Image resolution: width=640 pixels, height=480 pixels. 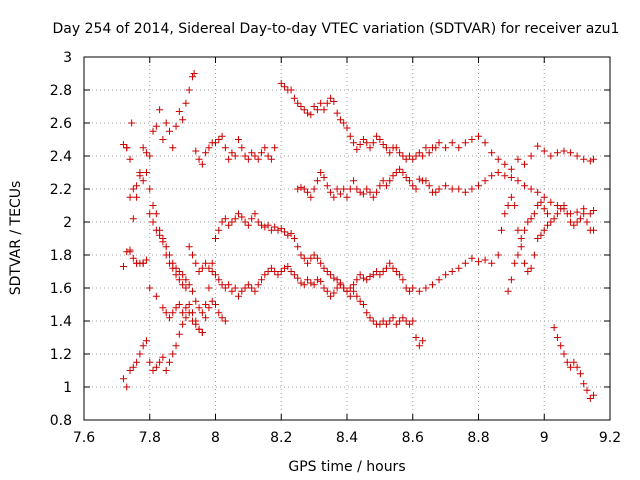 What do you see at coordinates (176, 234) in the screenshot?
I see `series-s5` at bounding box center [176, 234].